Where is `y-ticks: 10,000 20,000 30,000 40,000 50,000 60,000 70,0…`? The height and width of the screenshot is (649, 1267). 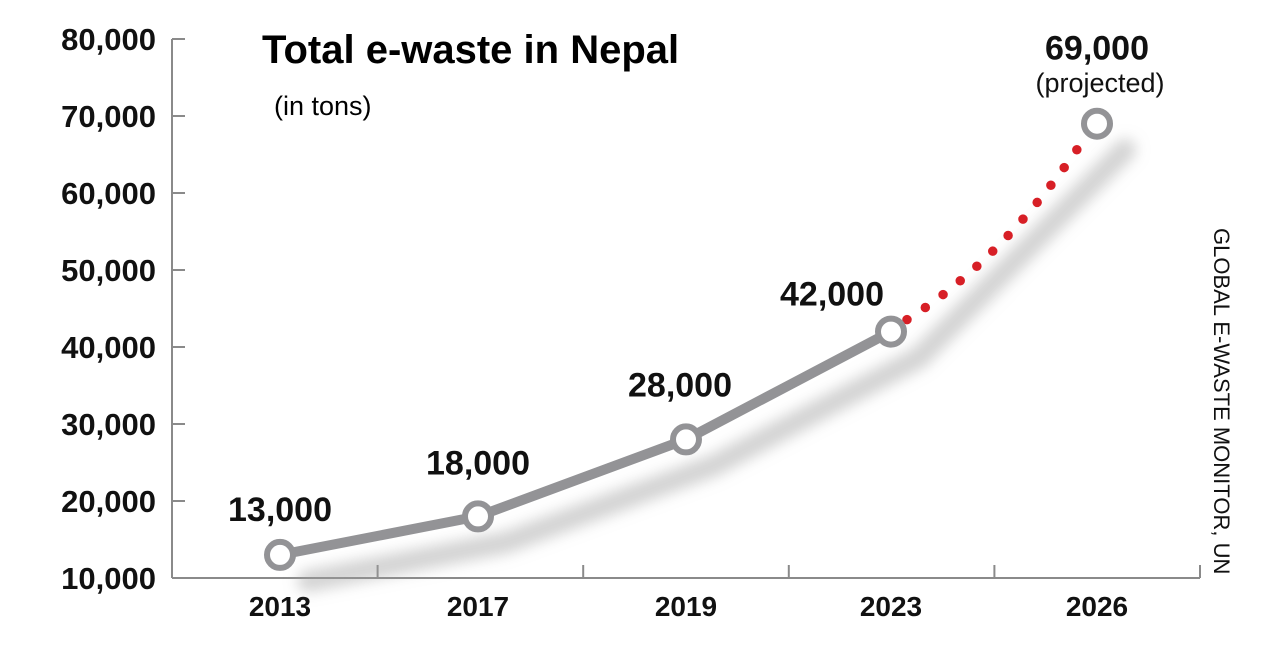 y-ticks: 10,000 20,000 30,000 40,000 50,000 60,000 70,0… is located at coordinates (123, 309).